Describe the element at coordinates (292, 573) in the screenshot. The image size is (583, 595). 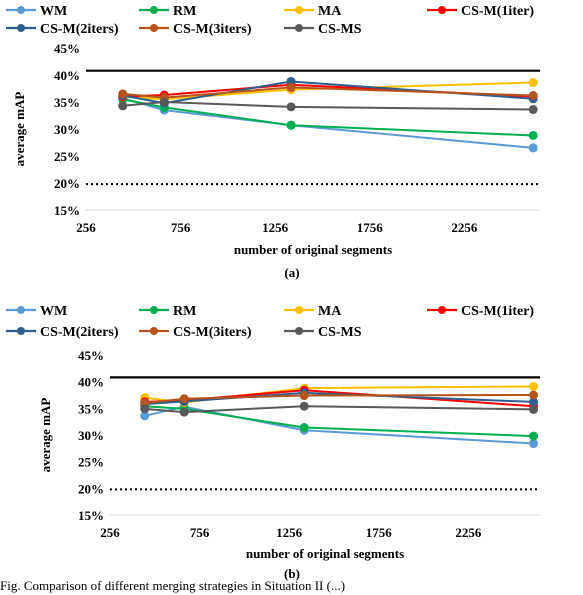
I see `panel-label: (b)` at that location.